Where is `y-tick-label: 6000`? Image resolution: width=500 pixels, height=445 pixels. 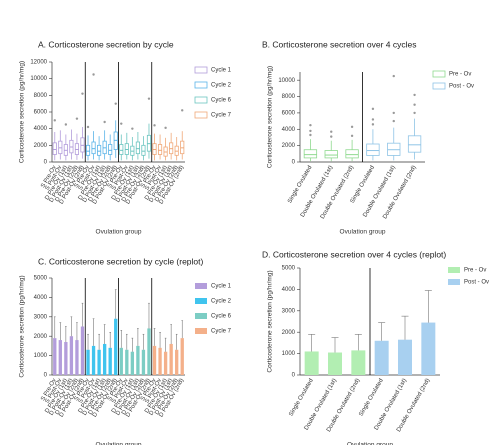 y-tick-label: 6000 is located at coordinates (289, 113).